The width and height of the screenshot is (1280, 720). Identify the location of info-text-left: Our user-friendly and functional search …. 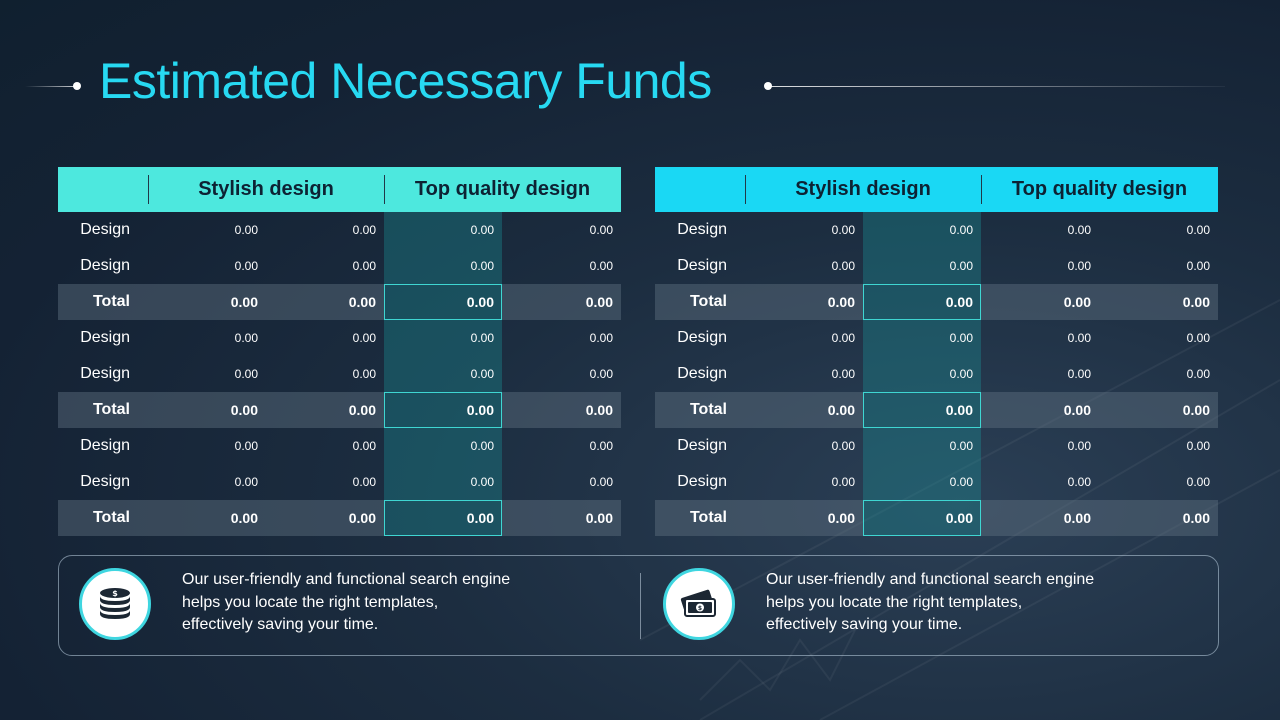
(346, 602).